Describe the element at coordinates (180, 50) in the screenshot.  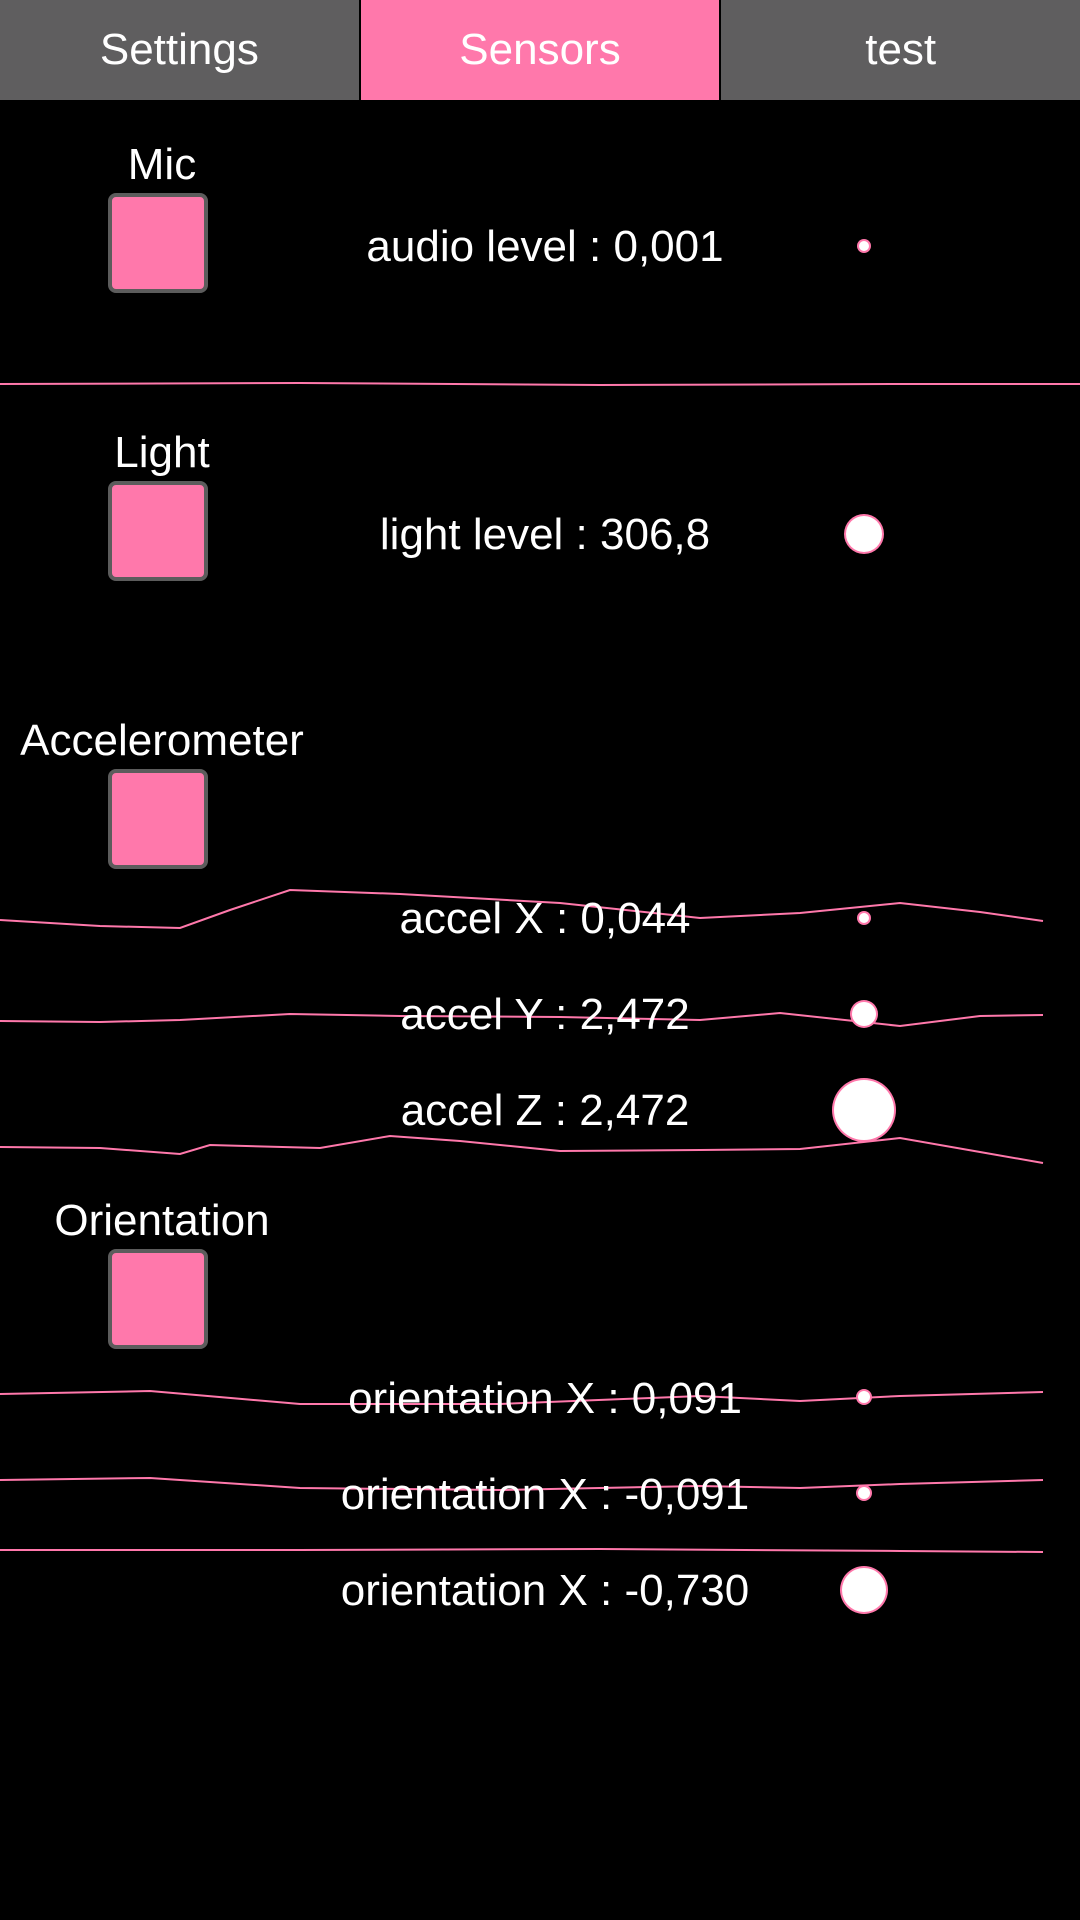
I see `tab-settings: Settings` at that location.